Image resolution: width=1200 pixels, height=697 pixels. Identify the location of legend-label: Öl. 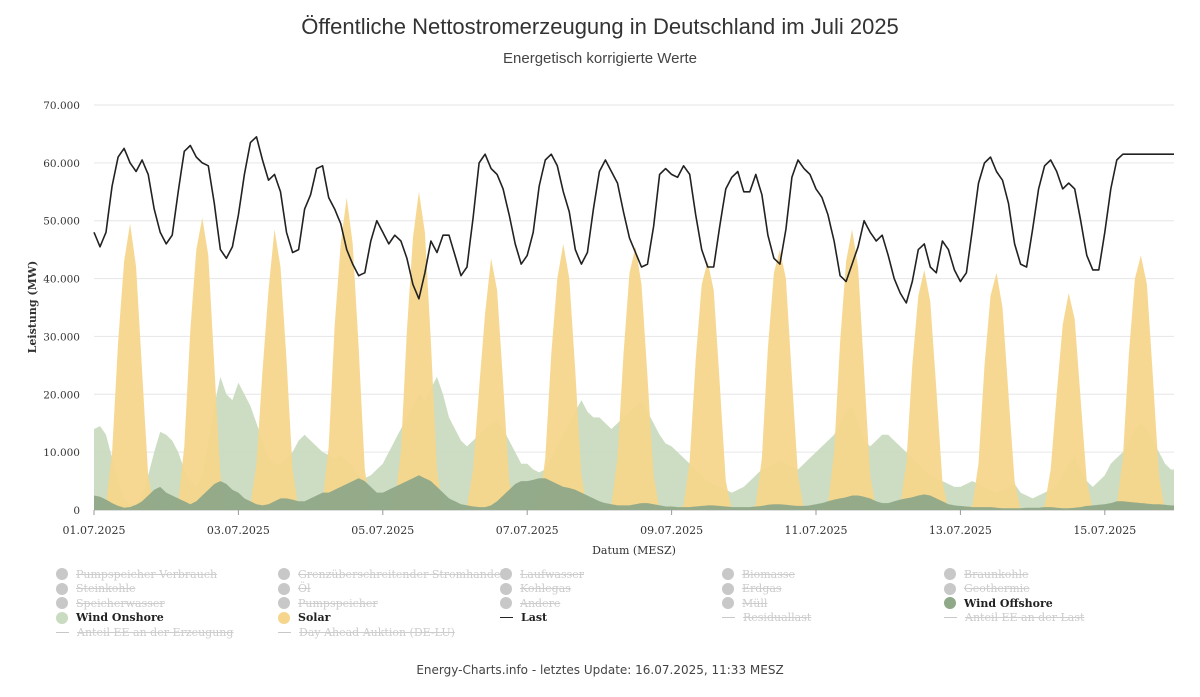
(304, 588).